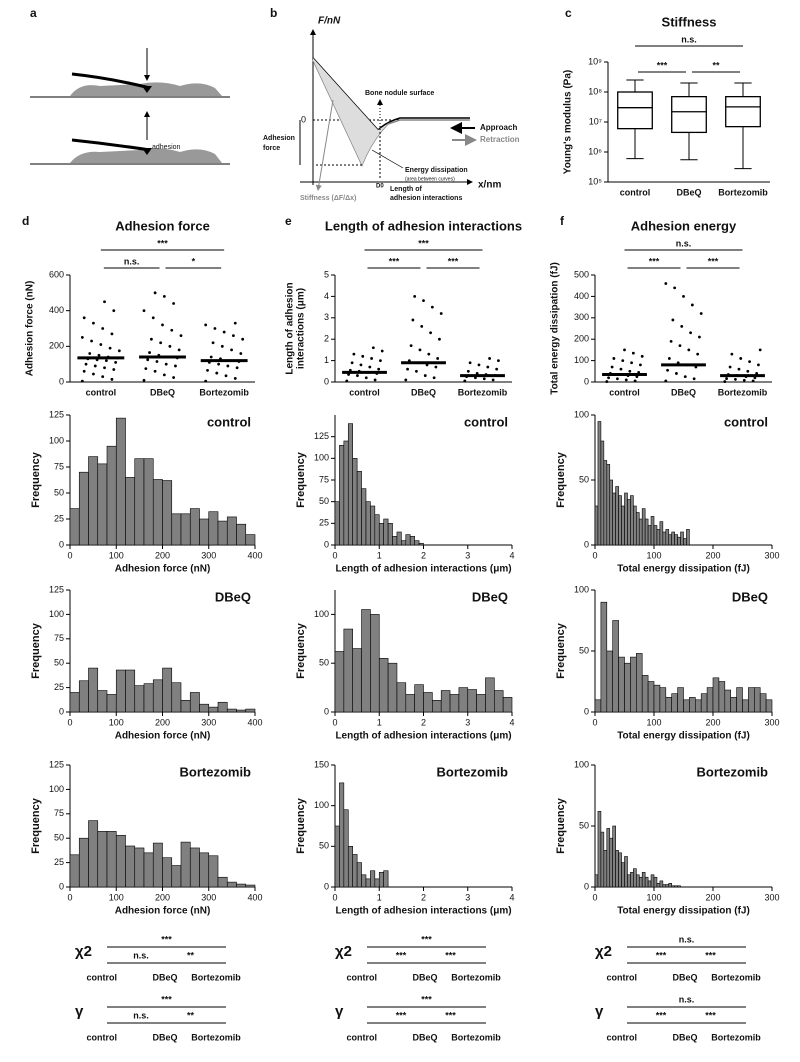  I want to click on axis-label: F/nN, so click(329, 21).